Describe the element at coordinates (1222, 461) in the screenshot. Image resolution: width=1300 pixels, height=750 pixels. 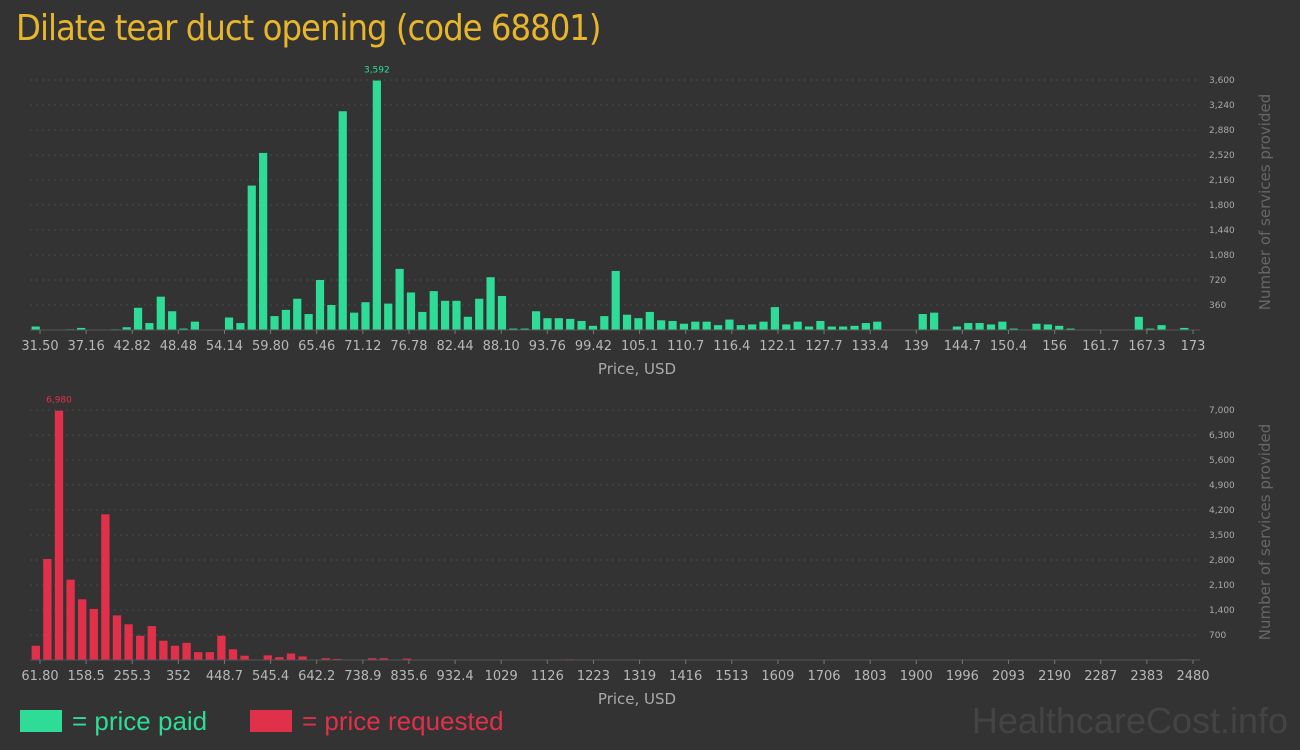
I see `price-requested-ytick-label: 5,600` at that location.